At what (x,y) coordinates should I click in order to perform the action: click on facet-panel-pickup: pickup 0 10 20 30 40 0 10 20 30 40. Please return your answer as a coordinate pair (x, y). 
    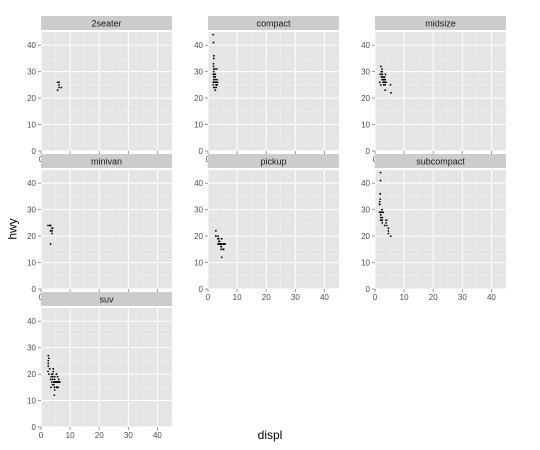
    Looking at the image, I should click on (266, 228).